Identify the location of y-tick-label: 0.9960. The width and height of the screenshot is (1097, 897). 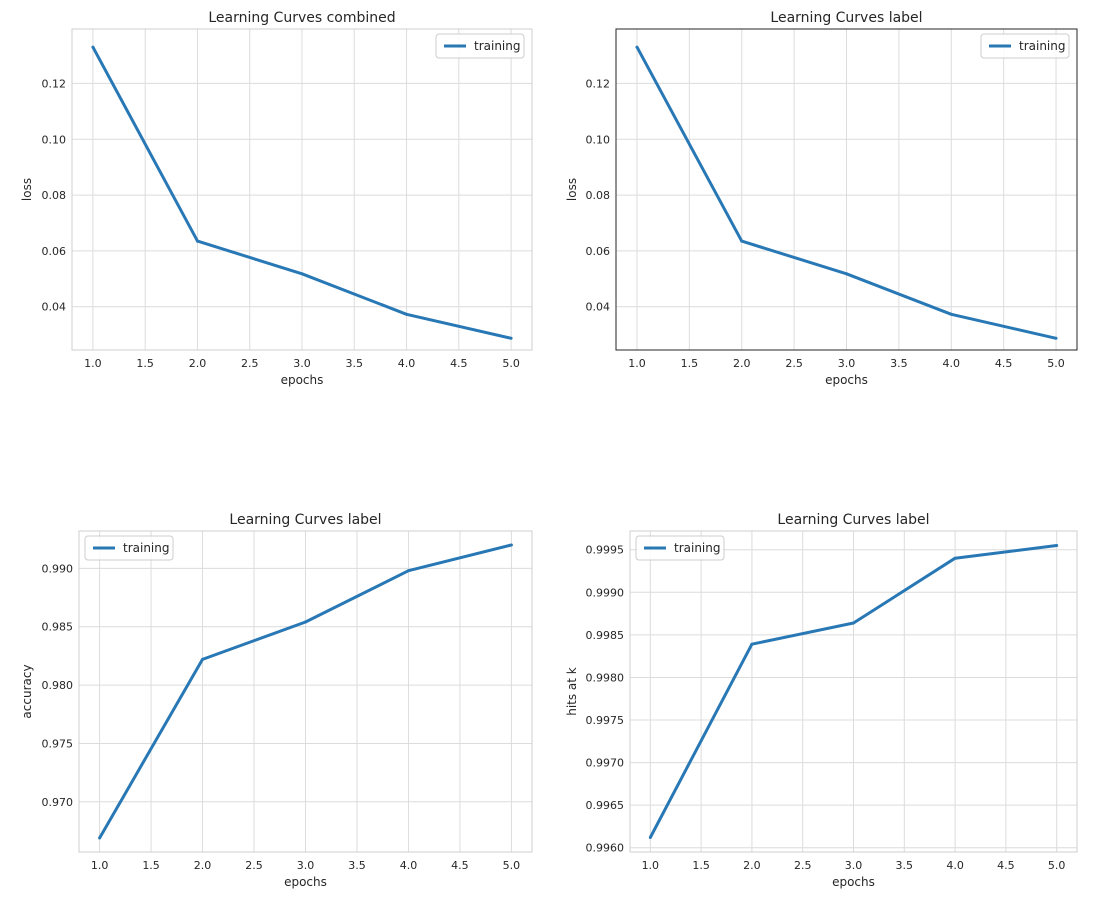
(605, 848).